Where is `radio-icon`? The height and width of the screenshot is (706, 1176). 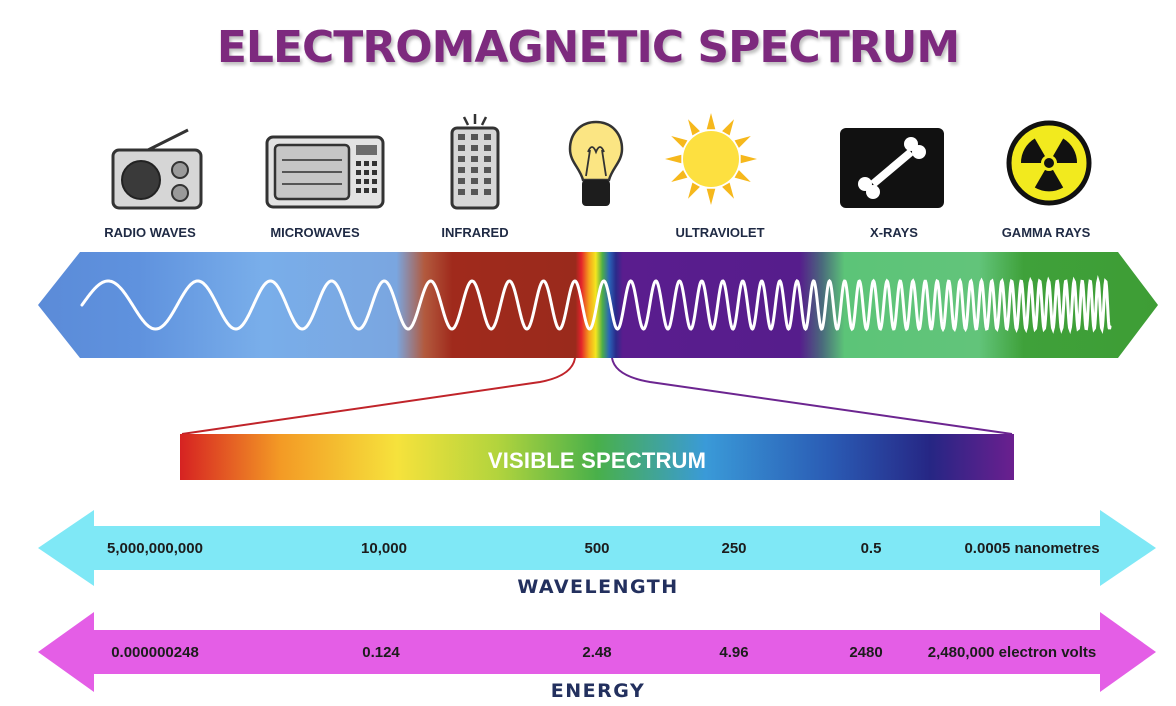 radio-icon is located at coordinates (157, 169).